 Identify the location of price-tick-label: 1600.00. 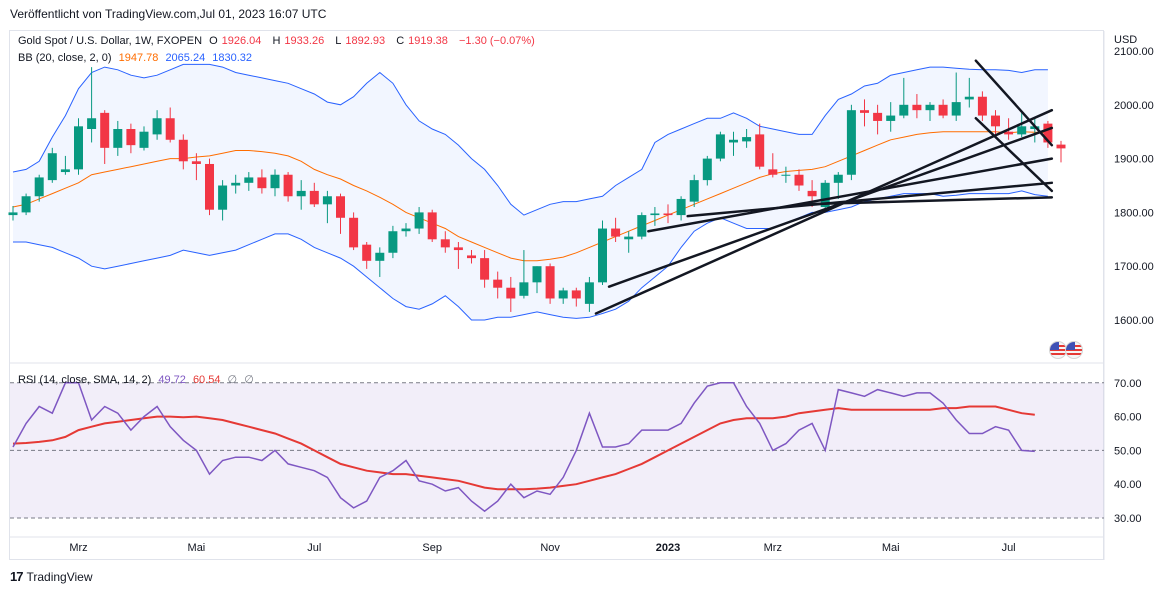
(1134, 321).